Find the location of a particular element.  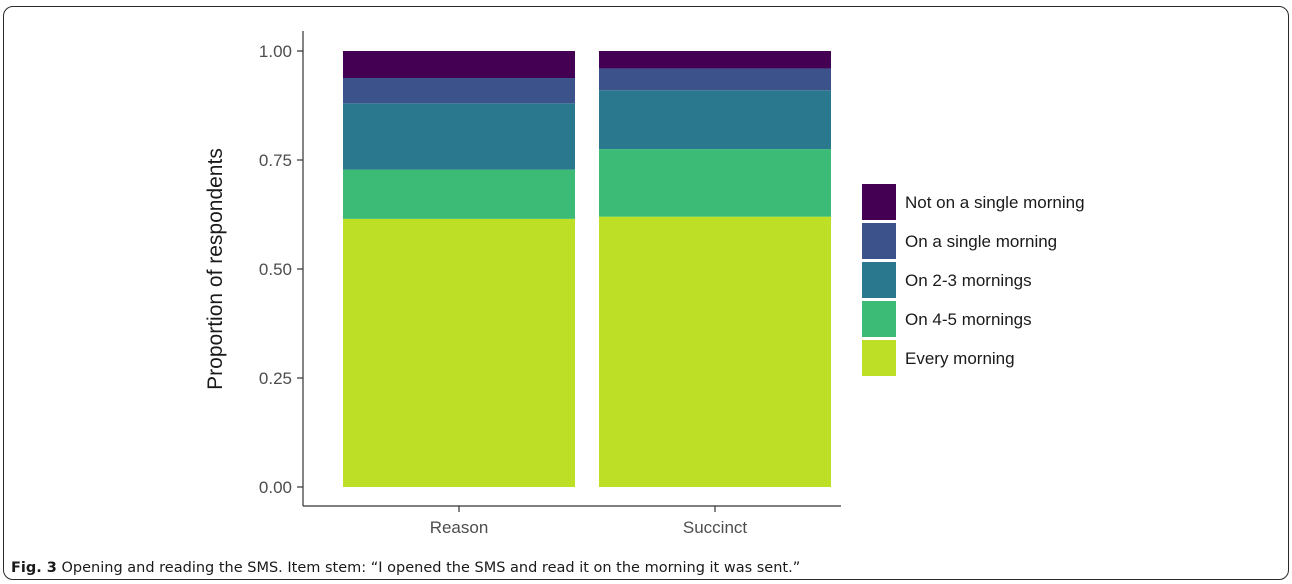

legend-swatch-on-2-3-mornings is located at coordinates (879, 280).